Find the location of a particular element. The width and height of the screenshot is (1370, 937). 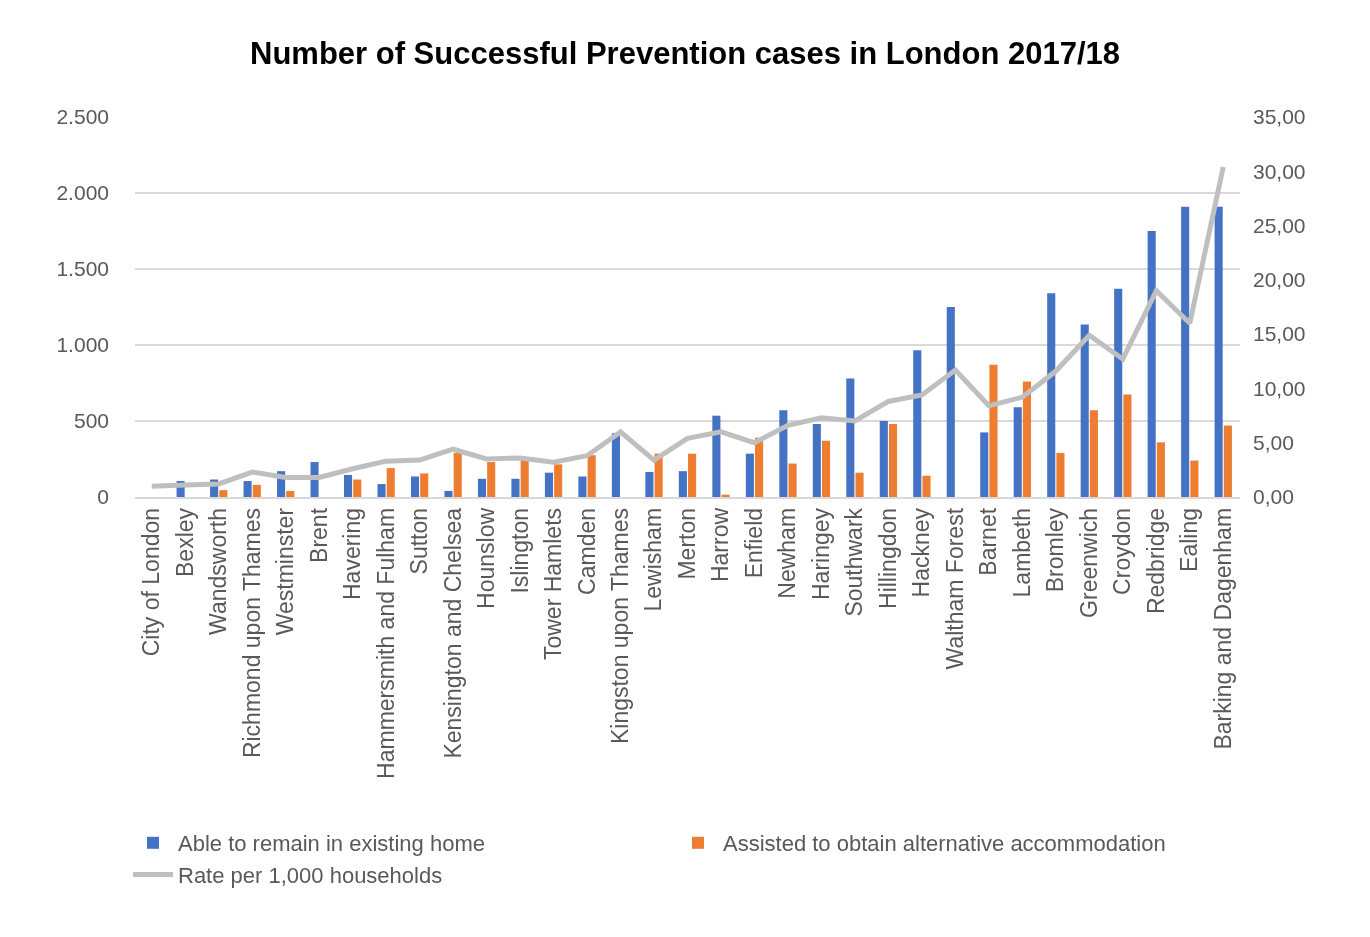

x-tick-label: Newham is located at coordinates (787, 553).